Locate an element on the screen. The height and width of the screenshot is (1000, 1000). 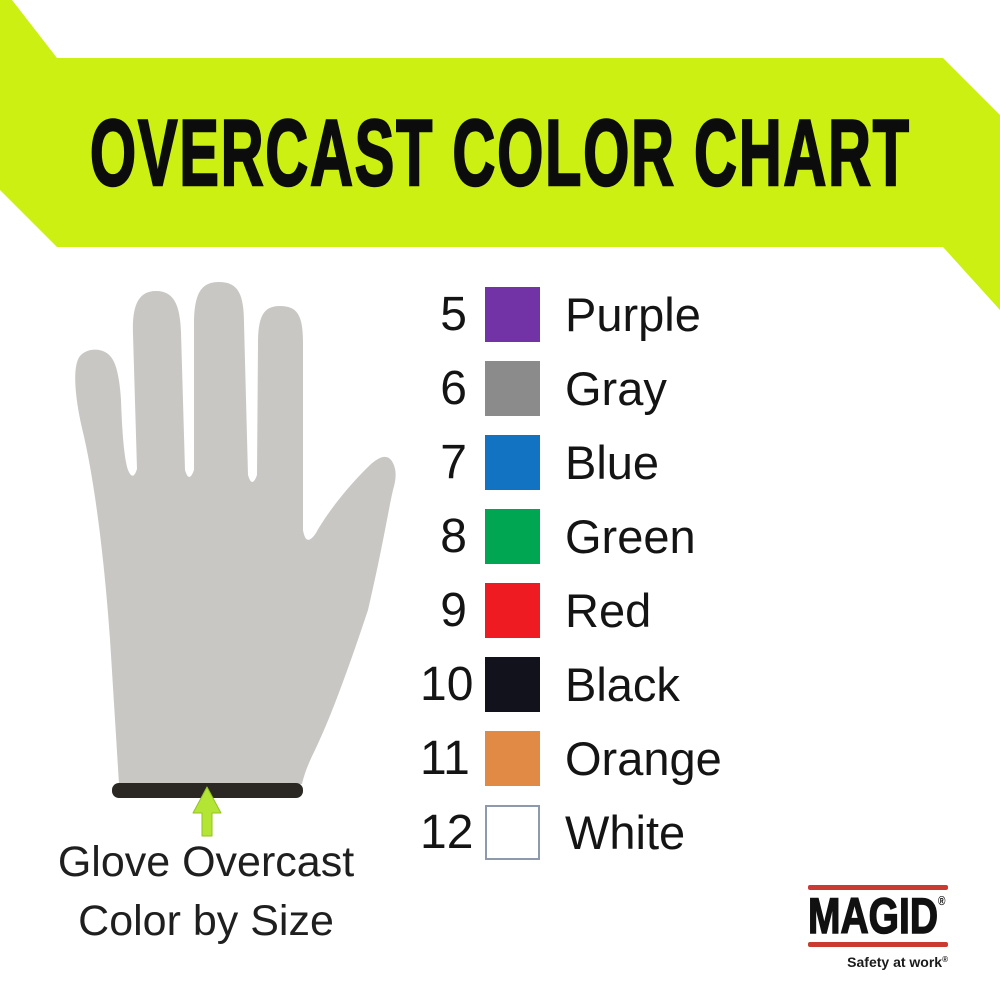
logo-top-bar is located at coordinates (878, 887).